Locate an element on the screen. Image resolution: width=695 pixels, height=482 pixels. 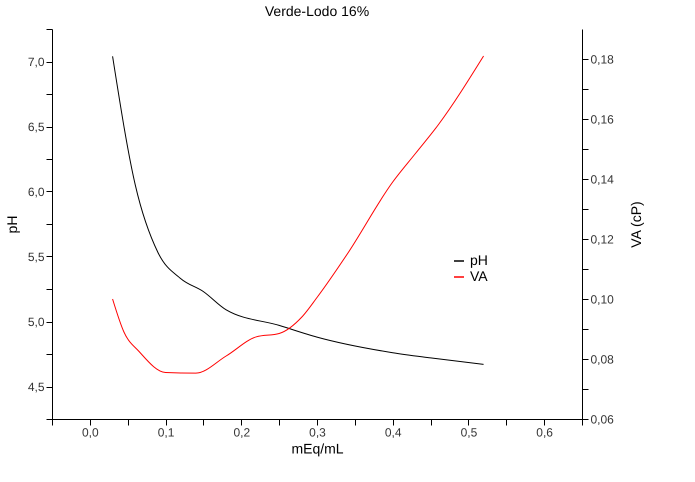
y2-tick-label: 0,10 is located at coordinates (602, 299).